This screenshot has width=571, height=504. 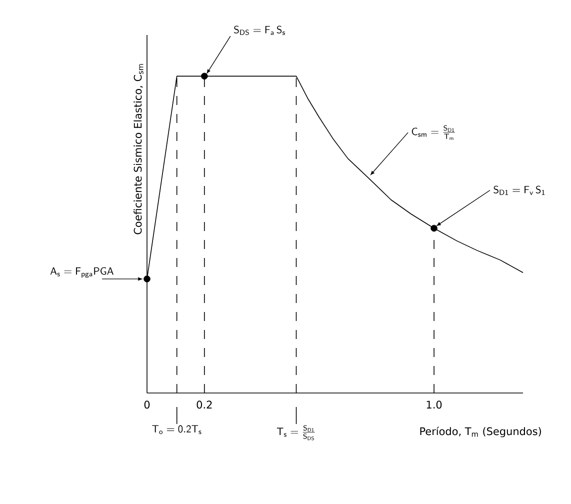 What do you see at coordinates (433, 132) in the screenshot?
I see `annotation: $\mathsf{C_{sm}}=\frac{\mathsf{S_{D1}}}{\mathsf{T_m}}$` at bounding box center [433, 132].